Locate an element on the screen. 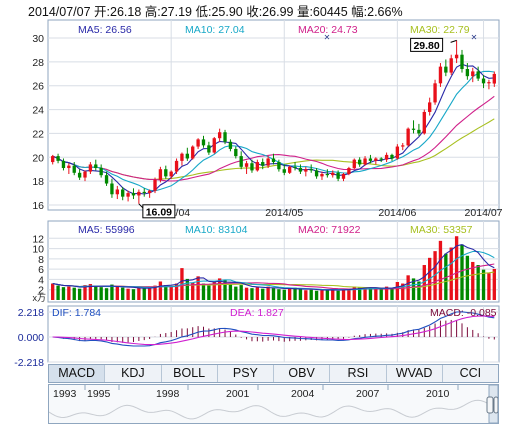 The height and width of the screenshot is (430, 519). timeline-year-label: 2007 is located at coordinates (368, 394).